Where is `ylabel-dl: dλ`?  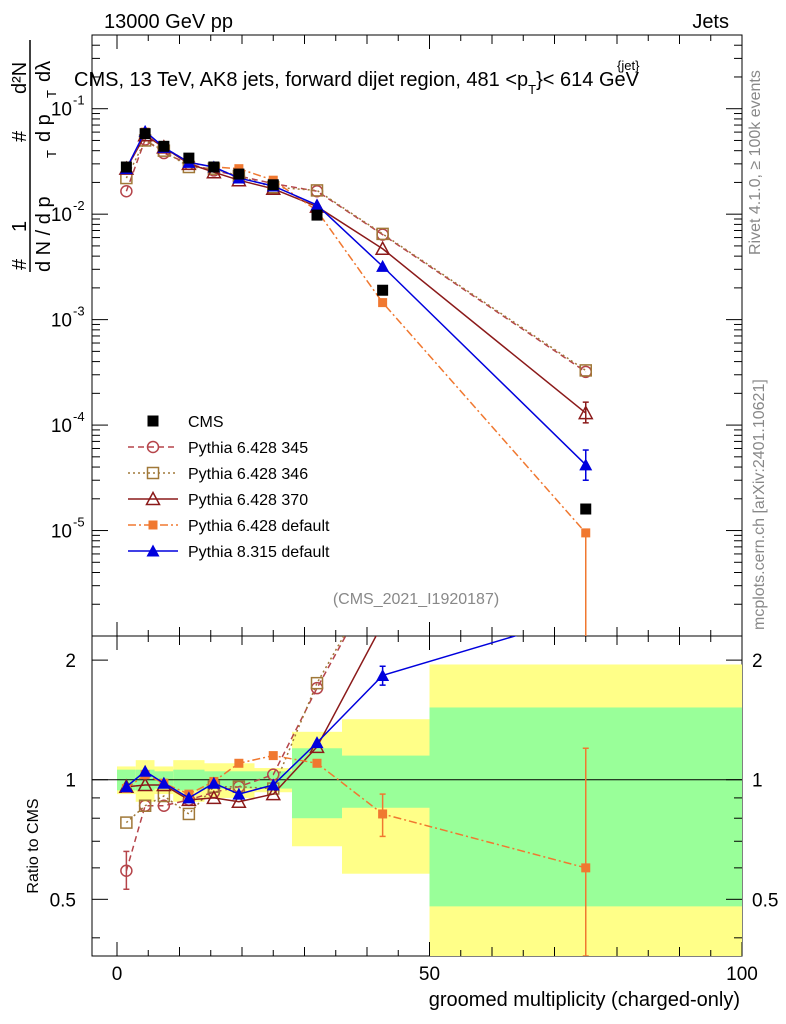 ylabel-dl: dλ is located at coordinates (44, 71).